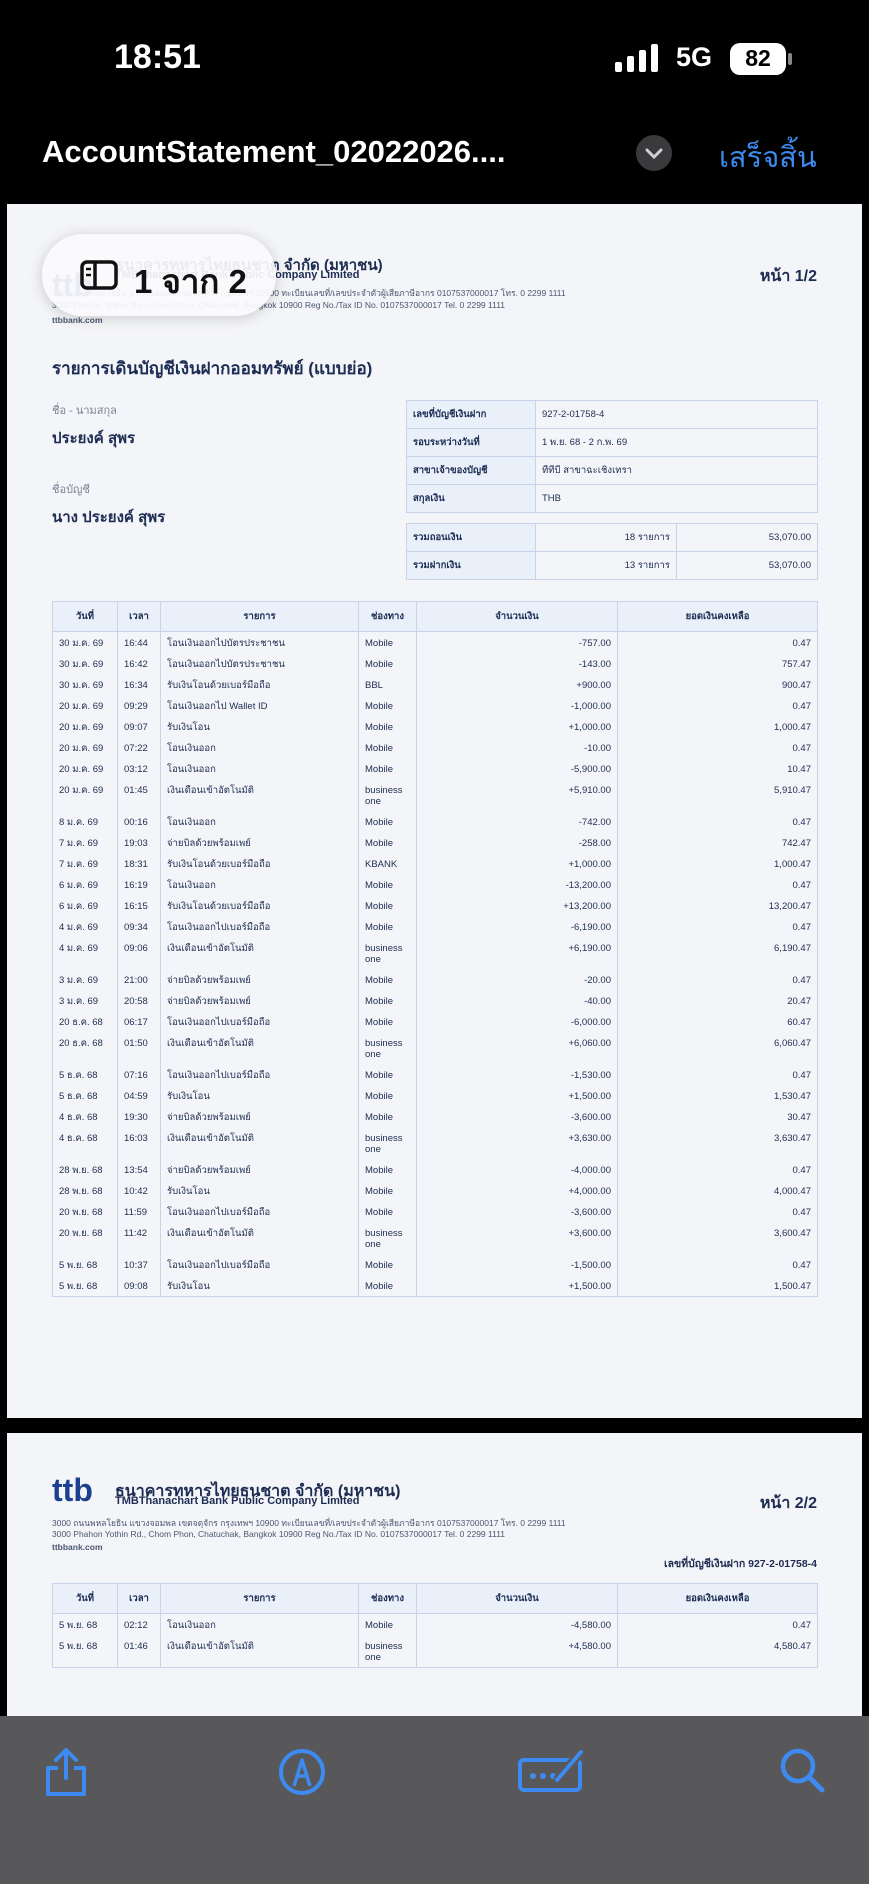 This screenshot has width=869, height=1884. I want to click on time-cell: 16:19, so click(139, 884).